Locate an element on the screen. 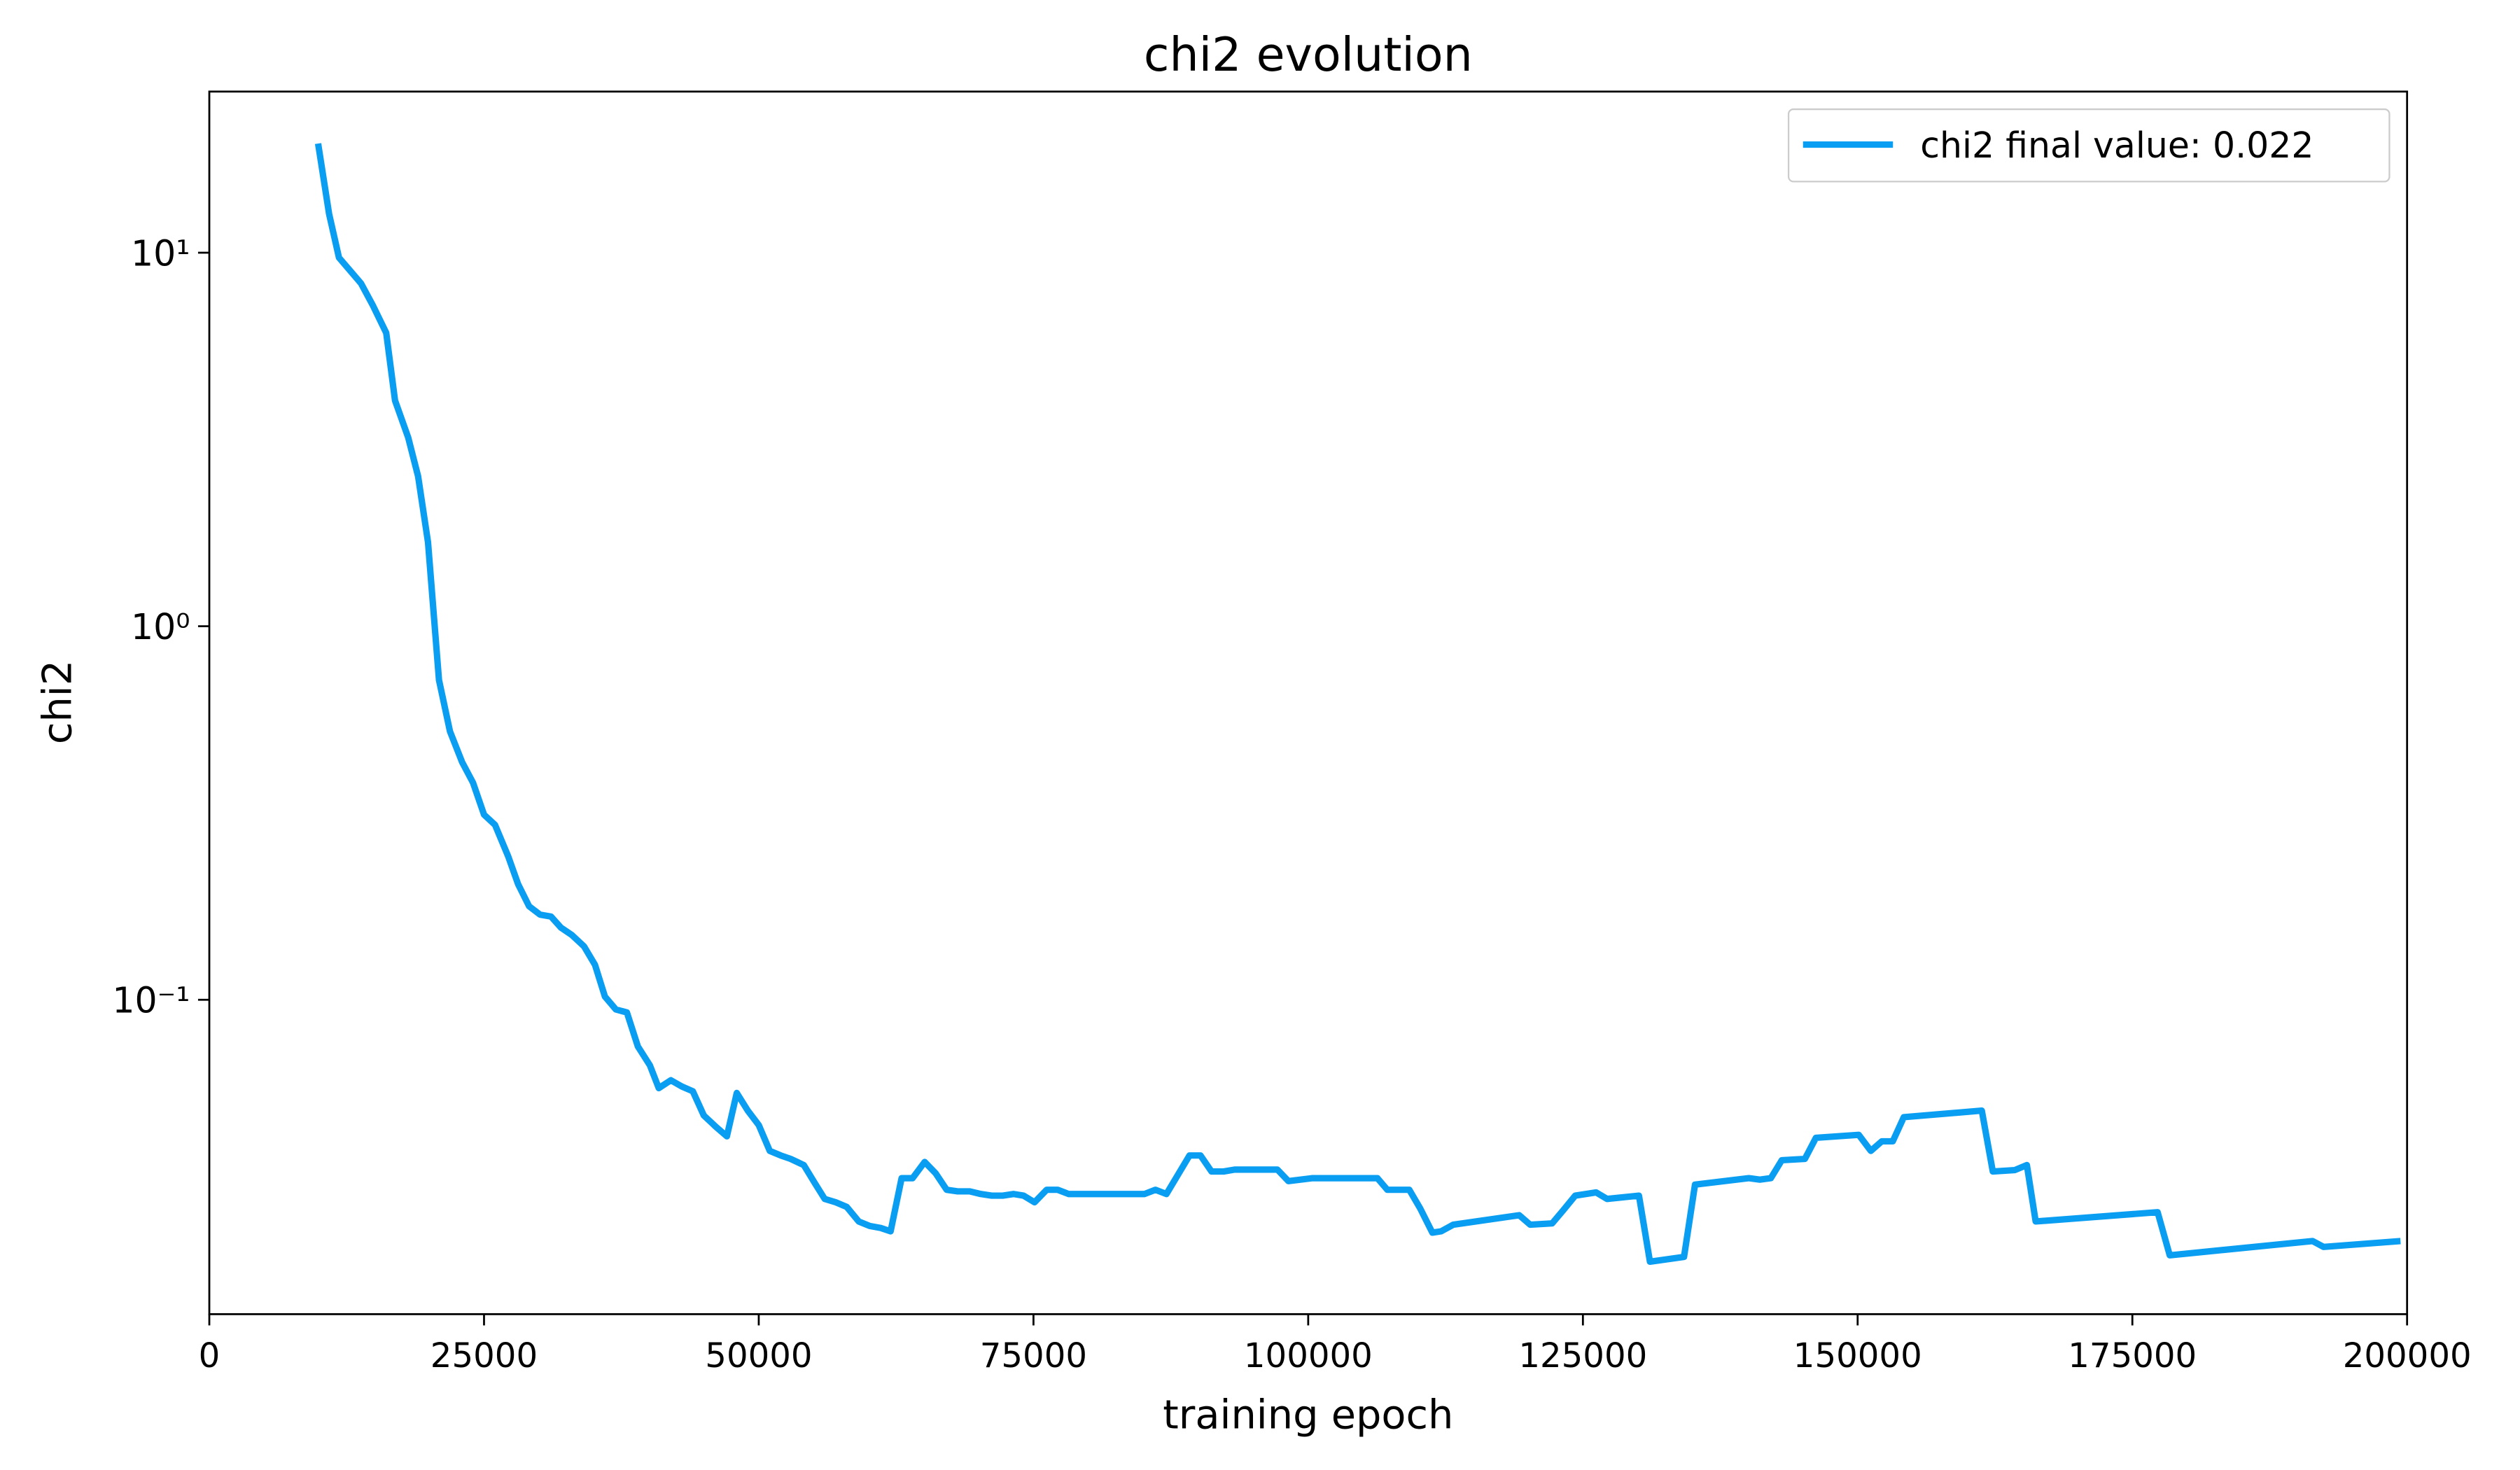 The width and height of the screenshot is (2520, 1470). x-tick-label: 150000 is located at coordinates (1857, 1356).